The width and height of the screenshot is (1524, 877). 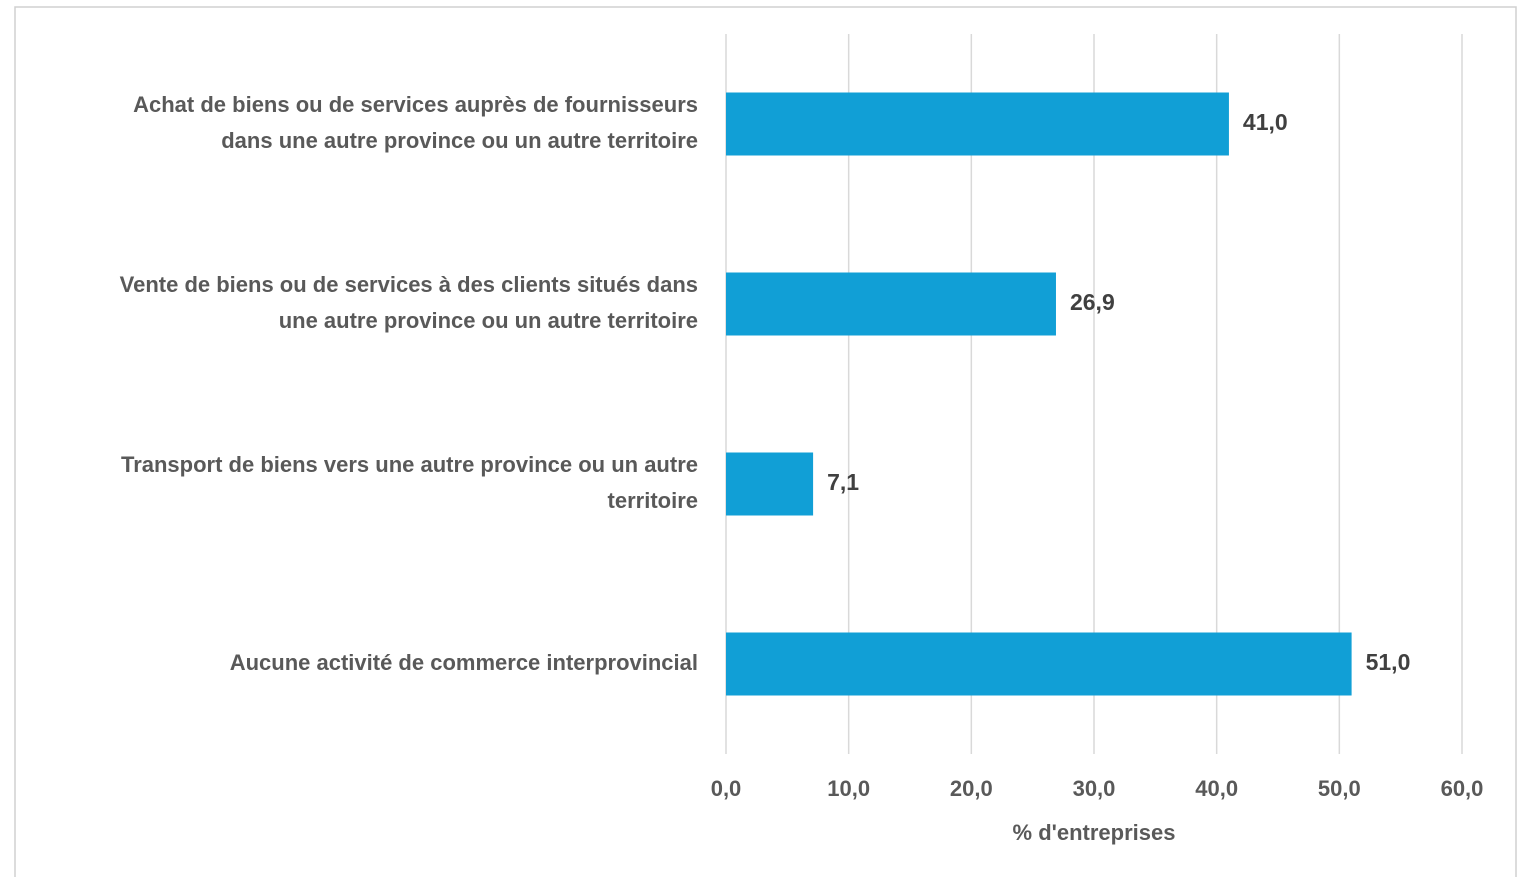 I want to click on value-label: 7,1, so click(x=843, y=482).